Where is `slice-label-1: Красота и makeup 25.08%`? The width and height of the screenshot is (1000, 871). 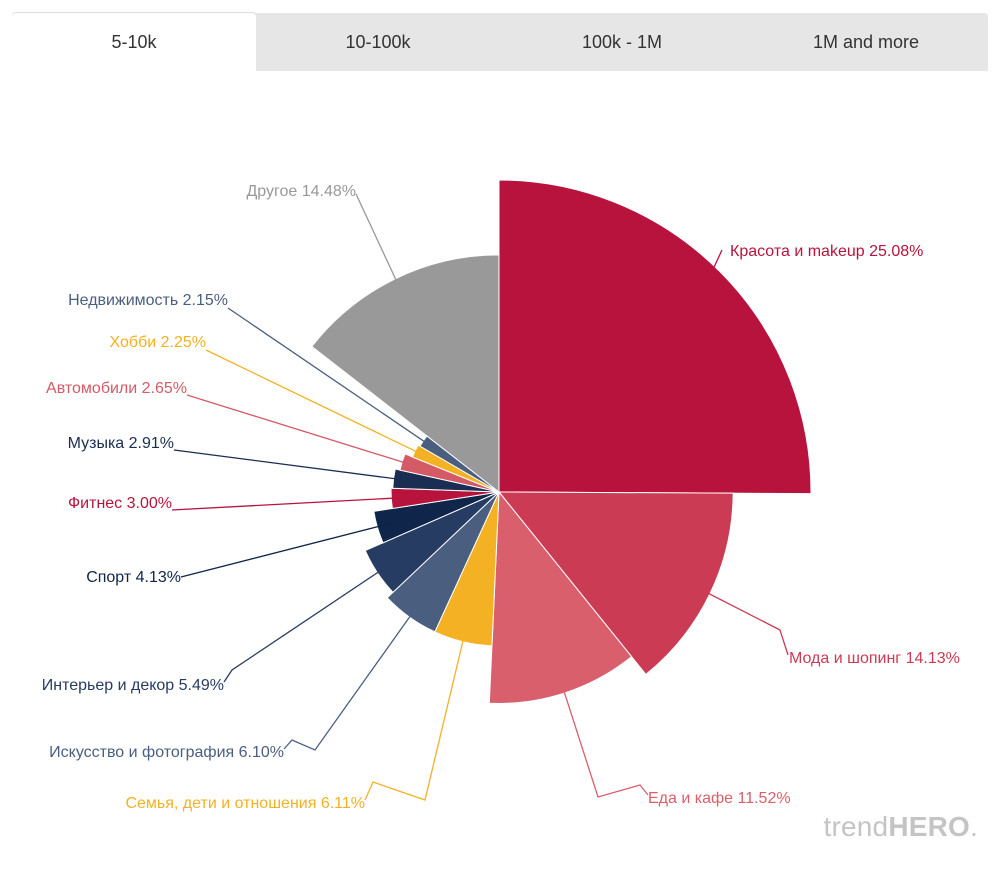 slice-label-1: Красота и makeup 25.08% is located at coordinates (826, 251).